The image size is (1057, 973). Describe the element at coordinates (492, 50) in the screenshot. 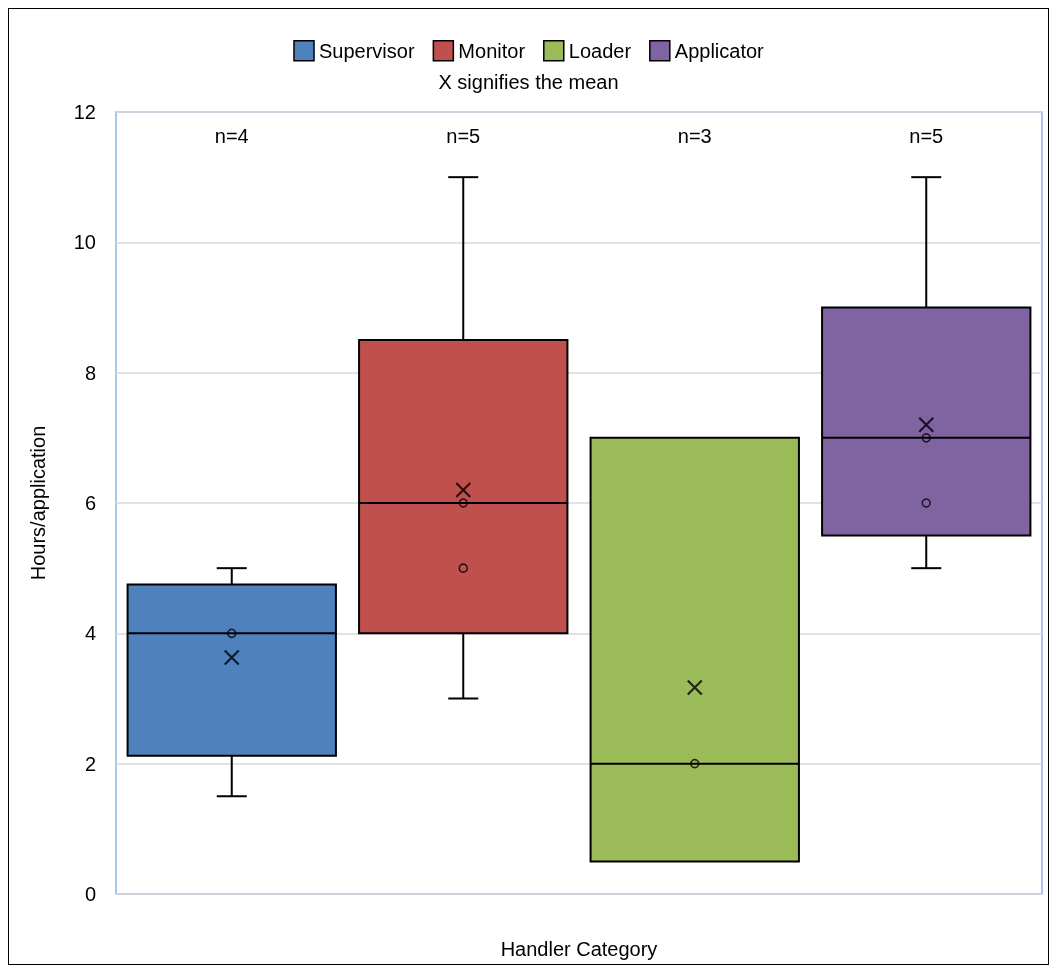

I see `legend-label: Monitor` at that location.